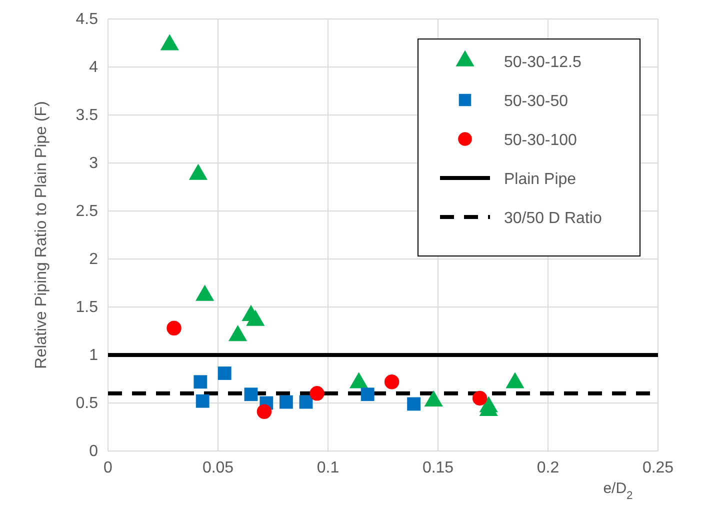 This screenshot has width=704, height=510. I want to click on x-tick-label: 0.15, so click(438, 467).